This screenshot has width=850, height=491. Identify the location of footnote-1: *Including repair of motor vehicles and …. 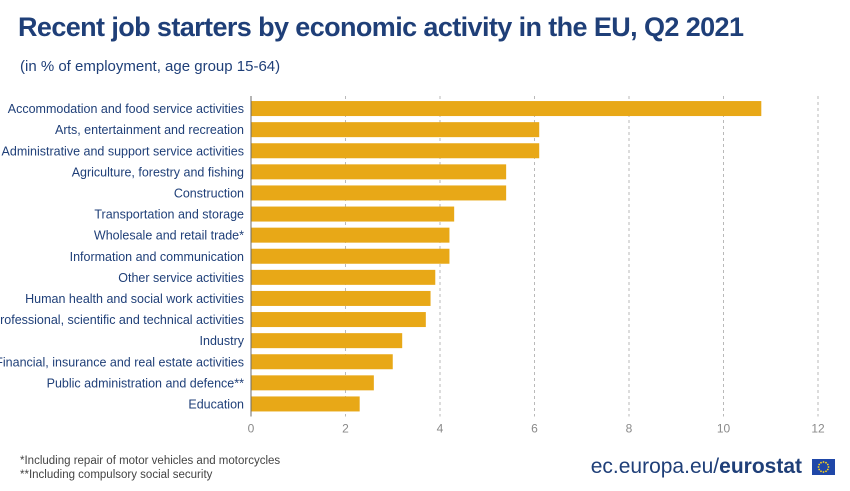
(150, 461).